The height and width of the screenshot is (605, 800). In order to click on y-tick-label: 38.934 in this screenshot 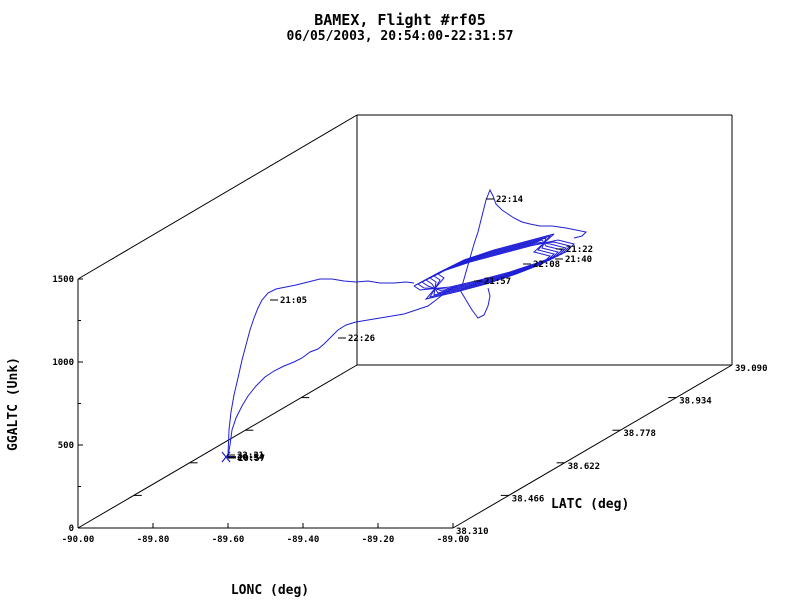, I will do `click(695, 402)`.